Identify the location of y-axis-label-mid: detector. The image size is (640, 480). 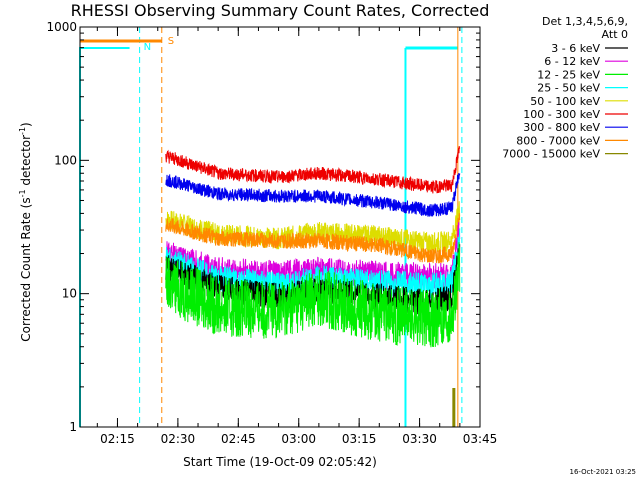
(26, 162).